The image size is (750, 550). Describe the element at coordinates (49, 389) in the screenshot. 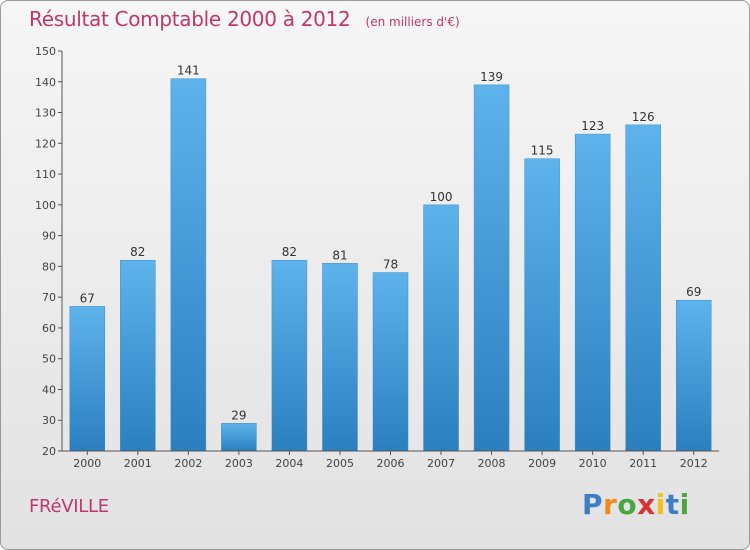

I see `y-tick-label: 40` at that location.